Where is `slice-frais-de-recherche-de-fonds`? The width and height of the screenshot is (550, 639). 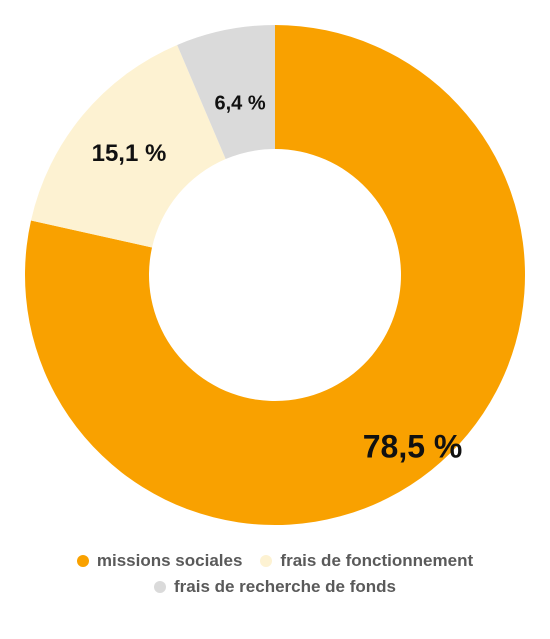
slice-frais-de-recherche-de-fonds is located at coordinates (226, 92).